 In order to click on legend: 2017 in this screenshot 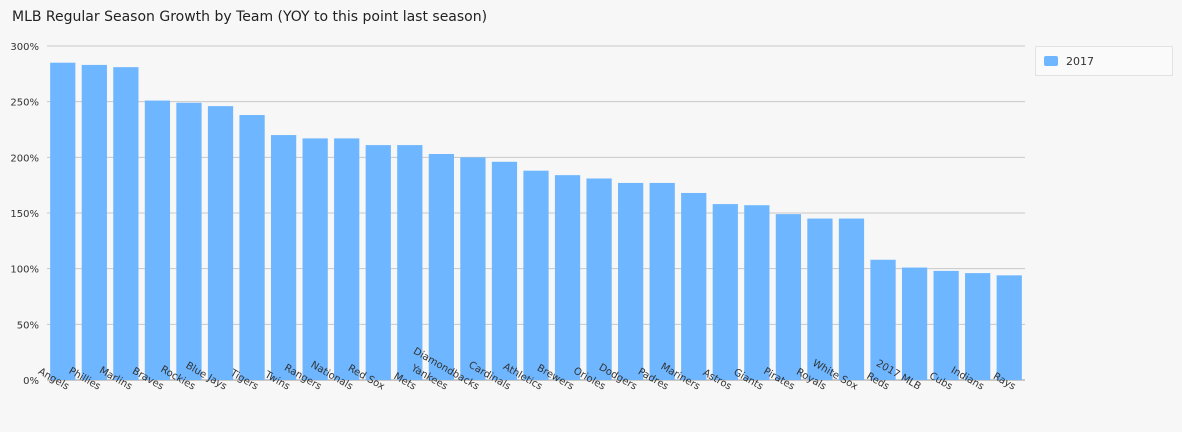, I will do `click(1104, 61)`.